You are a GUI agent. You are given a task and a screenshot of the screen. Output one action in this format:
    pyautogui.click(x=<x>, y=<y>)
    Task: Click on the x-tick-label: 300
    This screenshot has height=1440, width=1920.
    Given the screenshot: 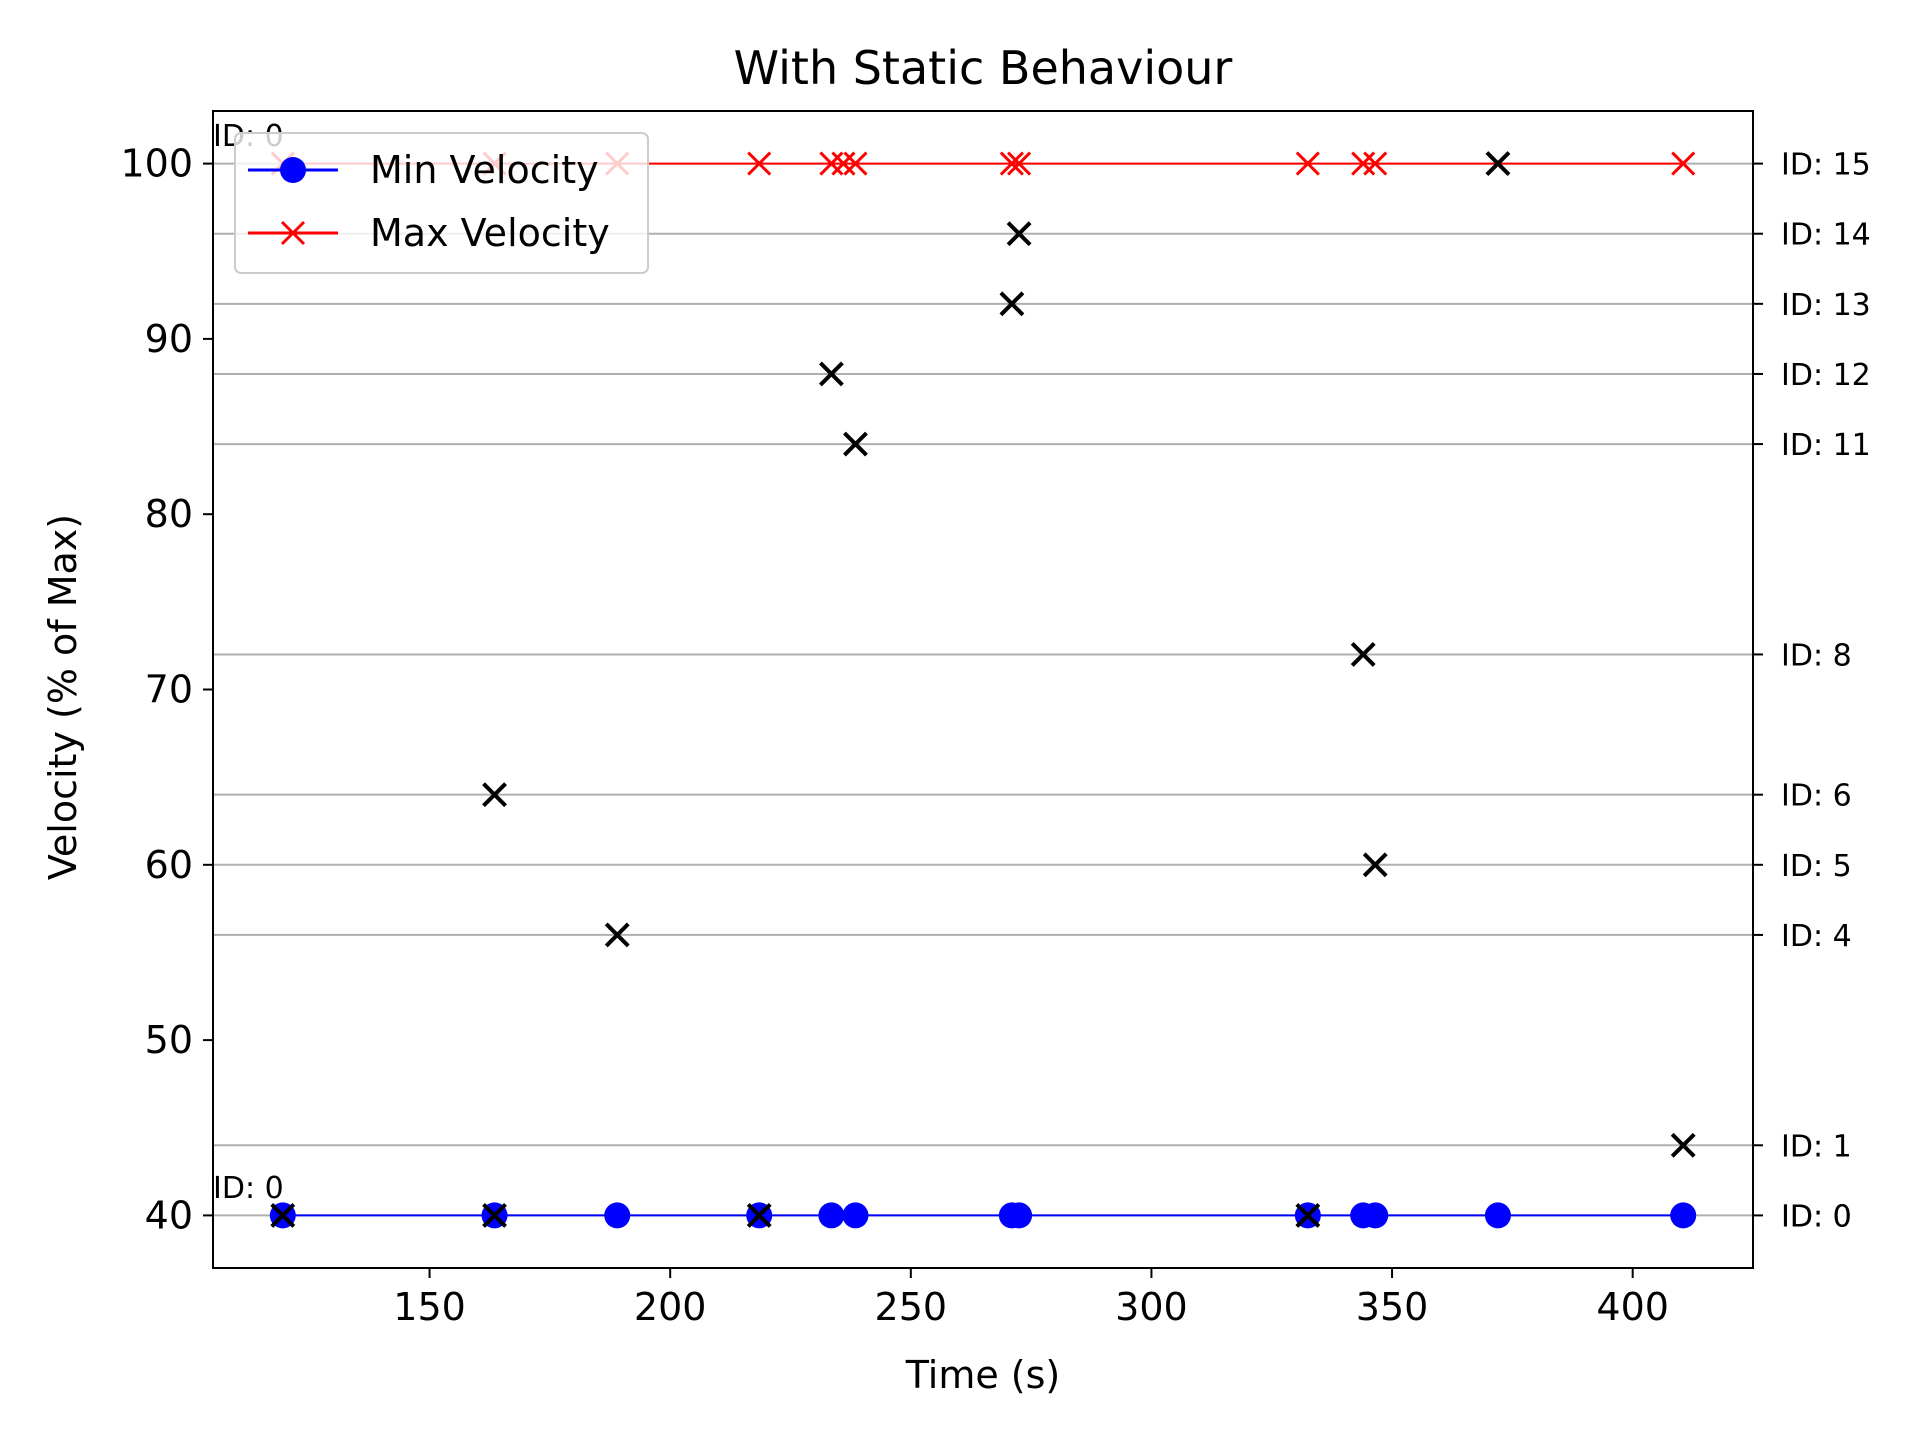 What is the action you would take?
    pyautogui.click(x=1151, y=1307)
    